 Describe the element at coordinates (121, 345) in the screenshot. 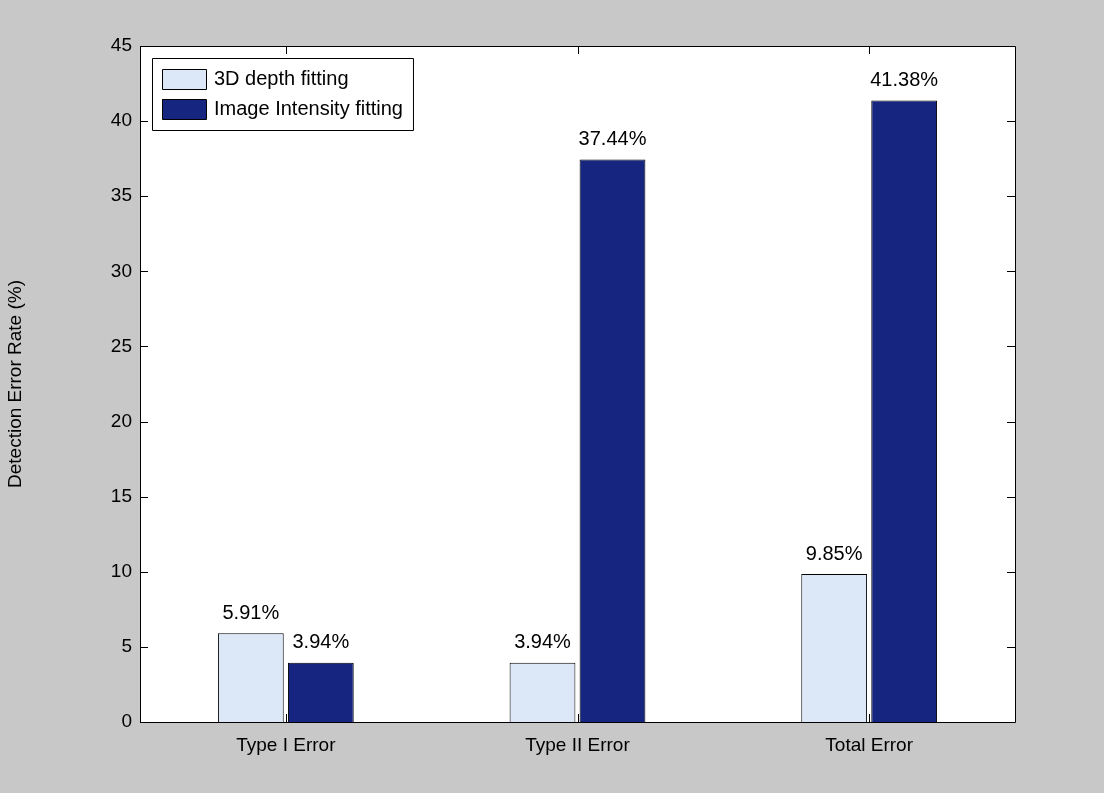

I see `y-tick-label: 25` at that location.